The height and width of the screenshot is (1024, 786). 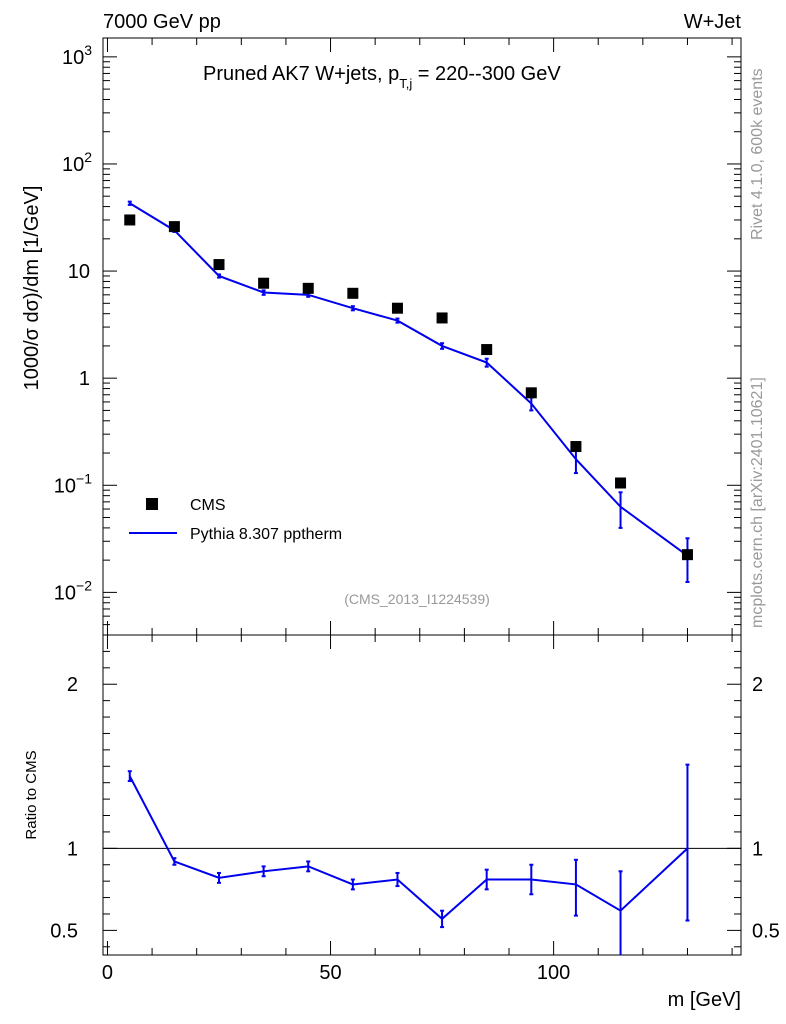 I want to click on x-tick-label: 50, so click(x=330, y=973).